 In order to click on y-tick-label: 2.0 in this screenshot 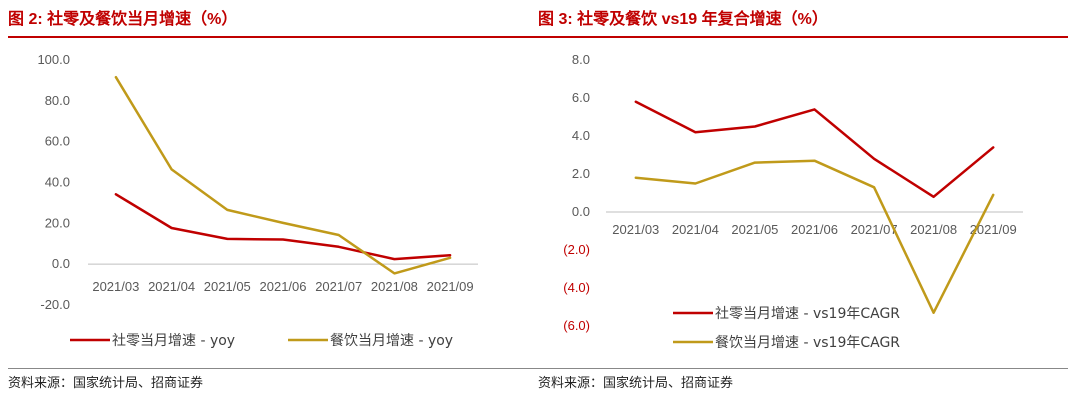, I will do `click(581, 173)`.